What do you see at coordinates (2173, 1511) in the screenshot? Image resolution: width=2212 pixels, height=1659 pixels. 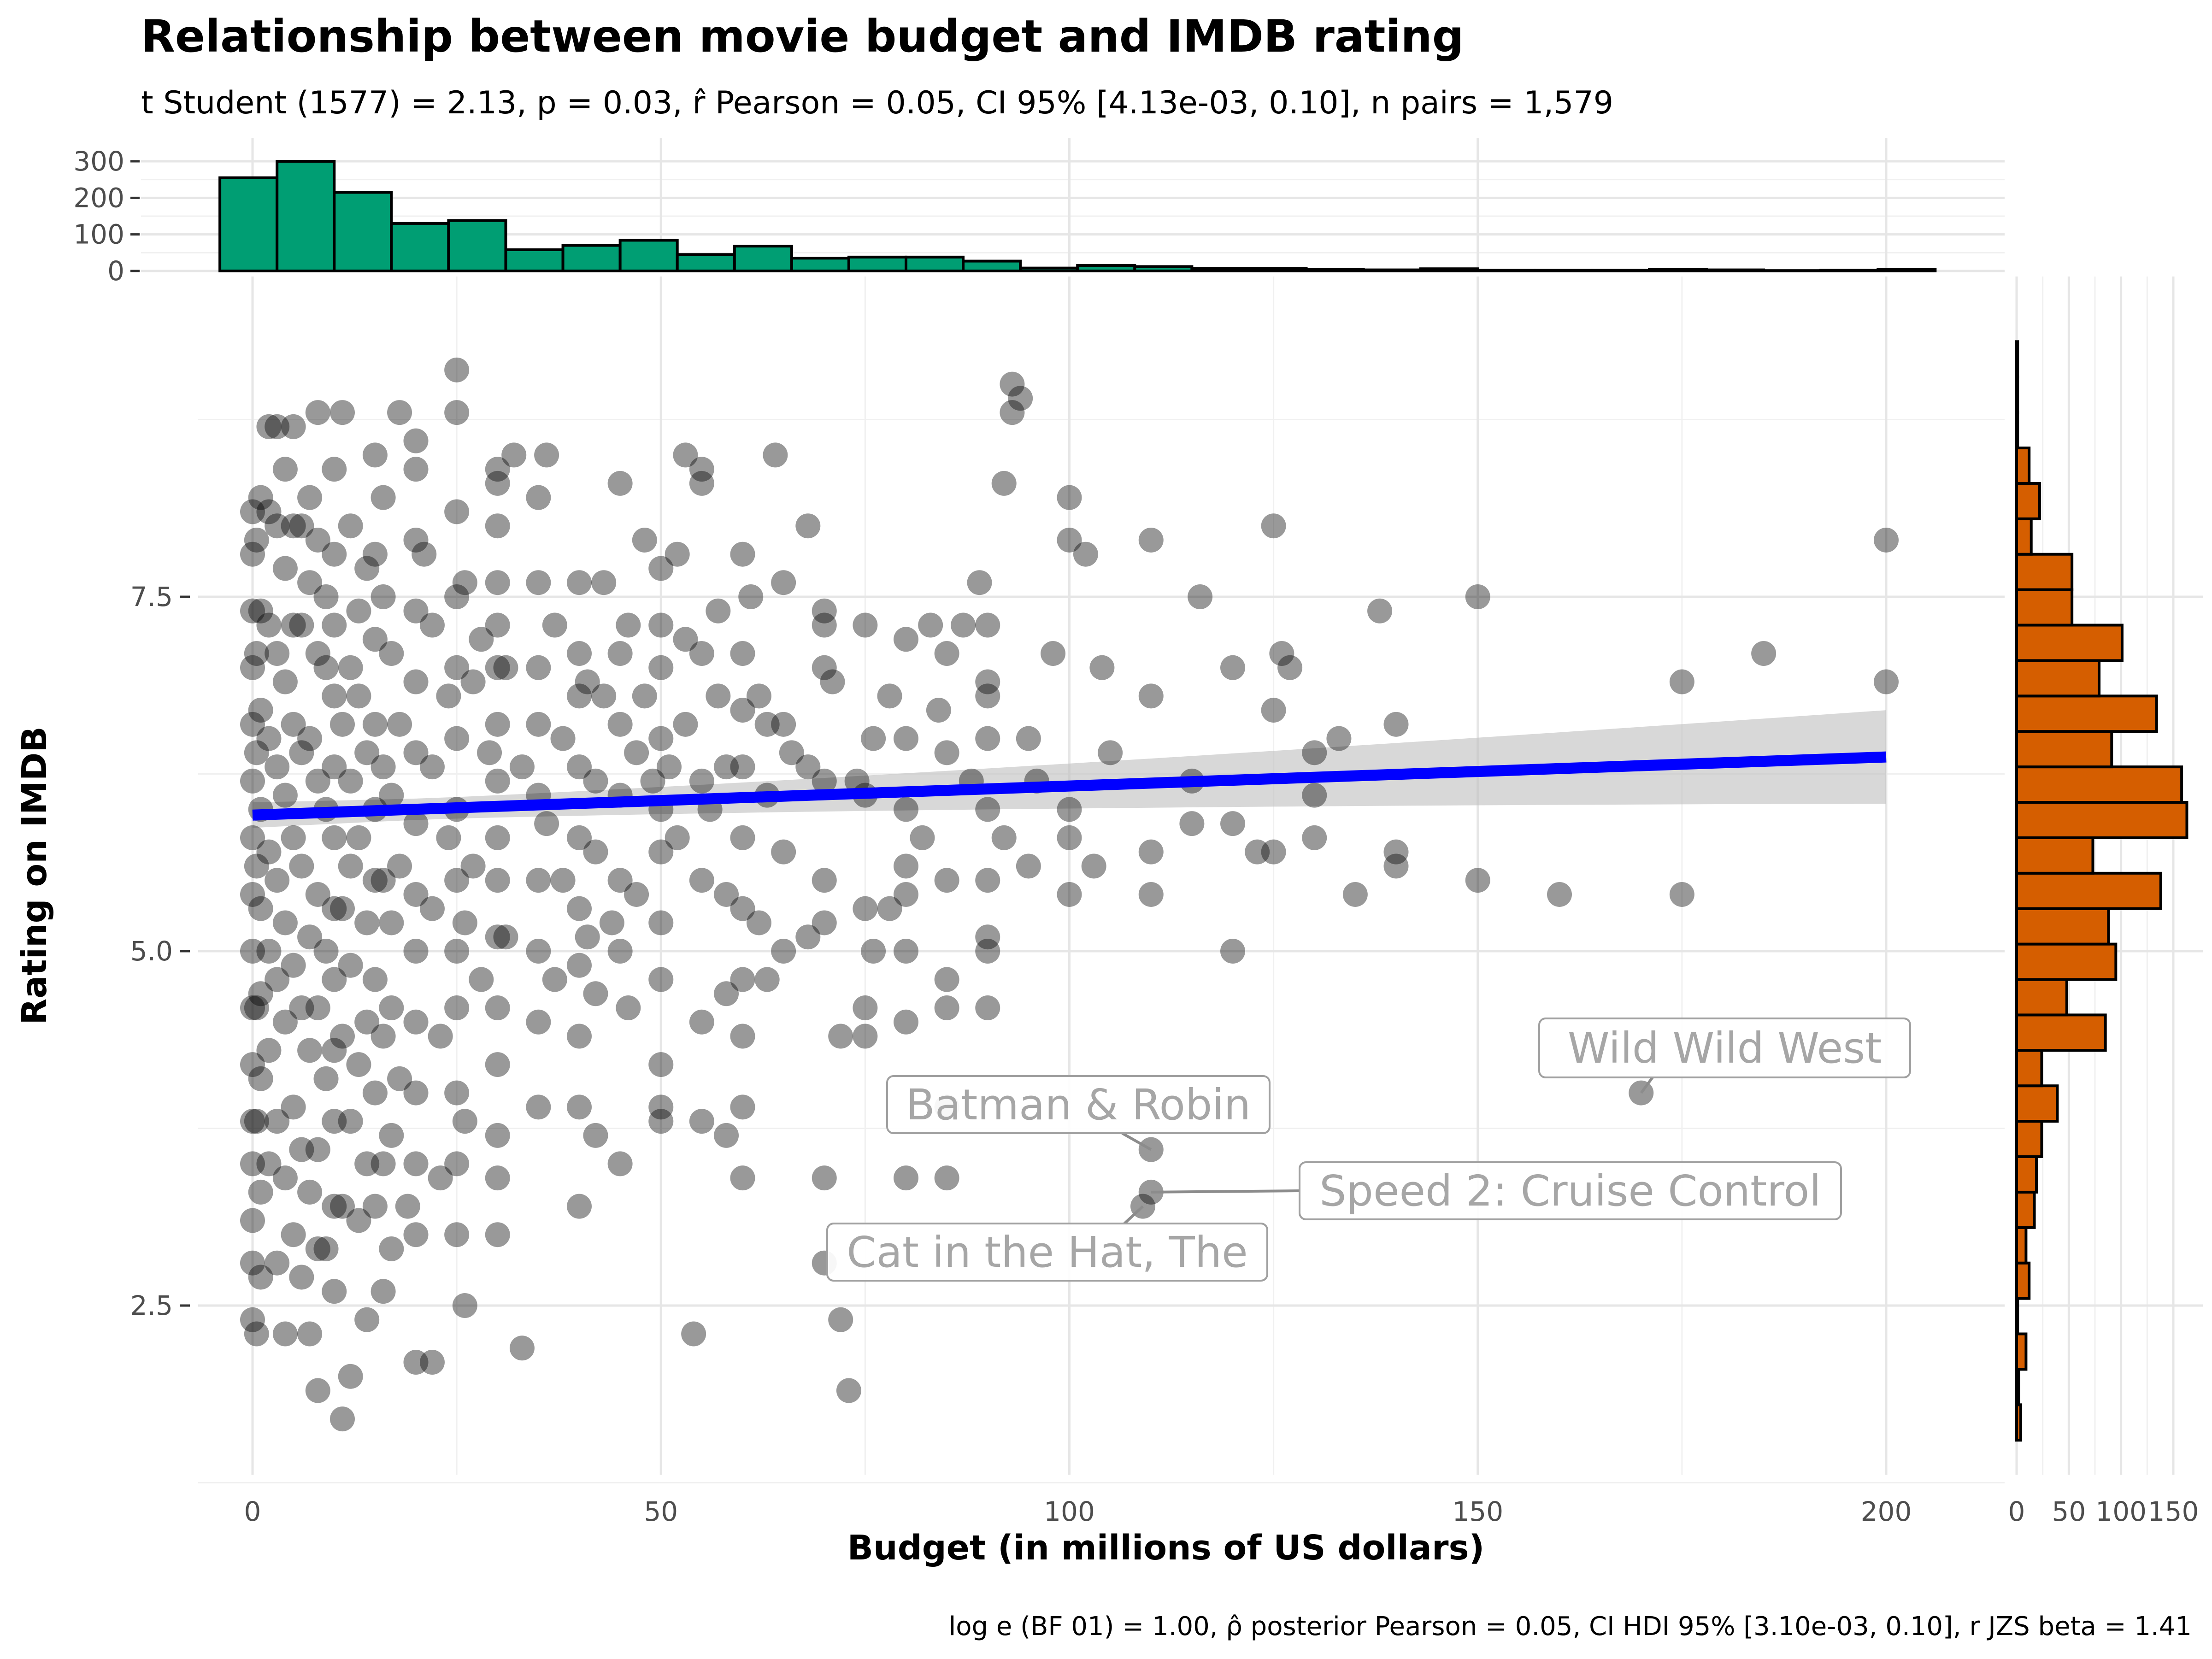 I see `right-hist-tick-label: 150` at bounding box center [2173, 1511].